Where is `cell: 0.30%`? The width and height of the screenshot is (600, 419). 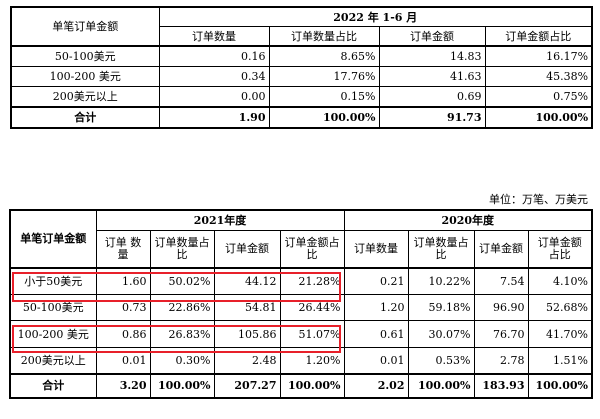
cell: 0.30% is located at coordinates (182, 360).